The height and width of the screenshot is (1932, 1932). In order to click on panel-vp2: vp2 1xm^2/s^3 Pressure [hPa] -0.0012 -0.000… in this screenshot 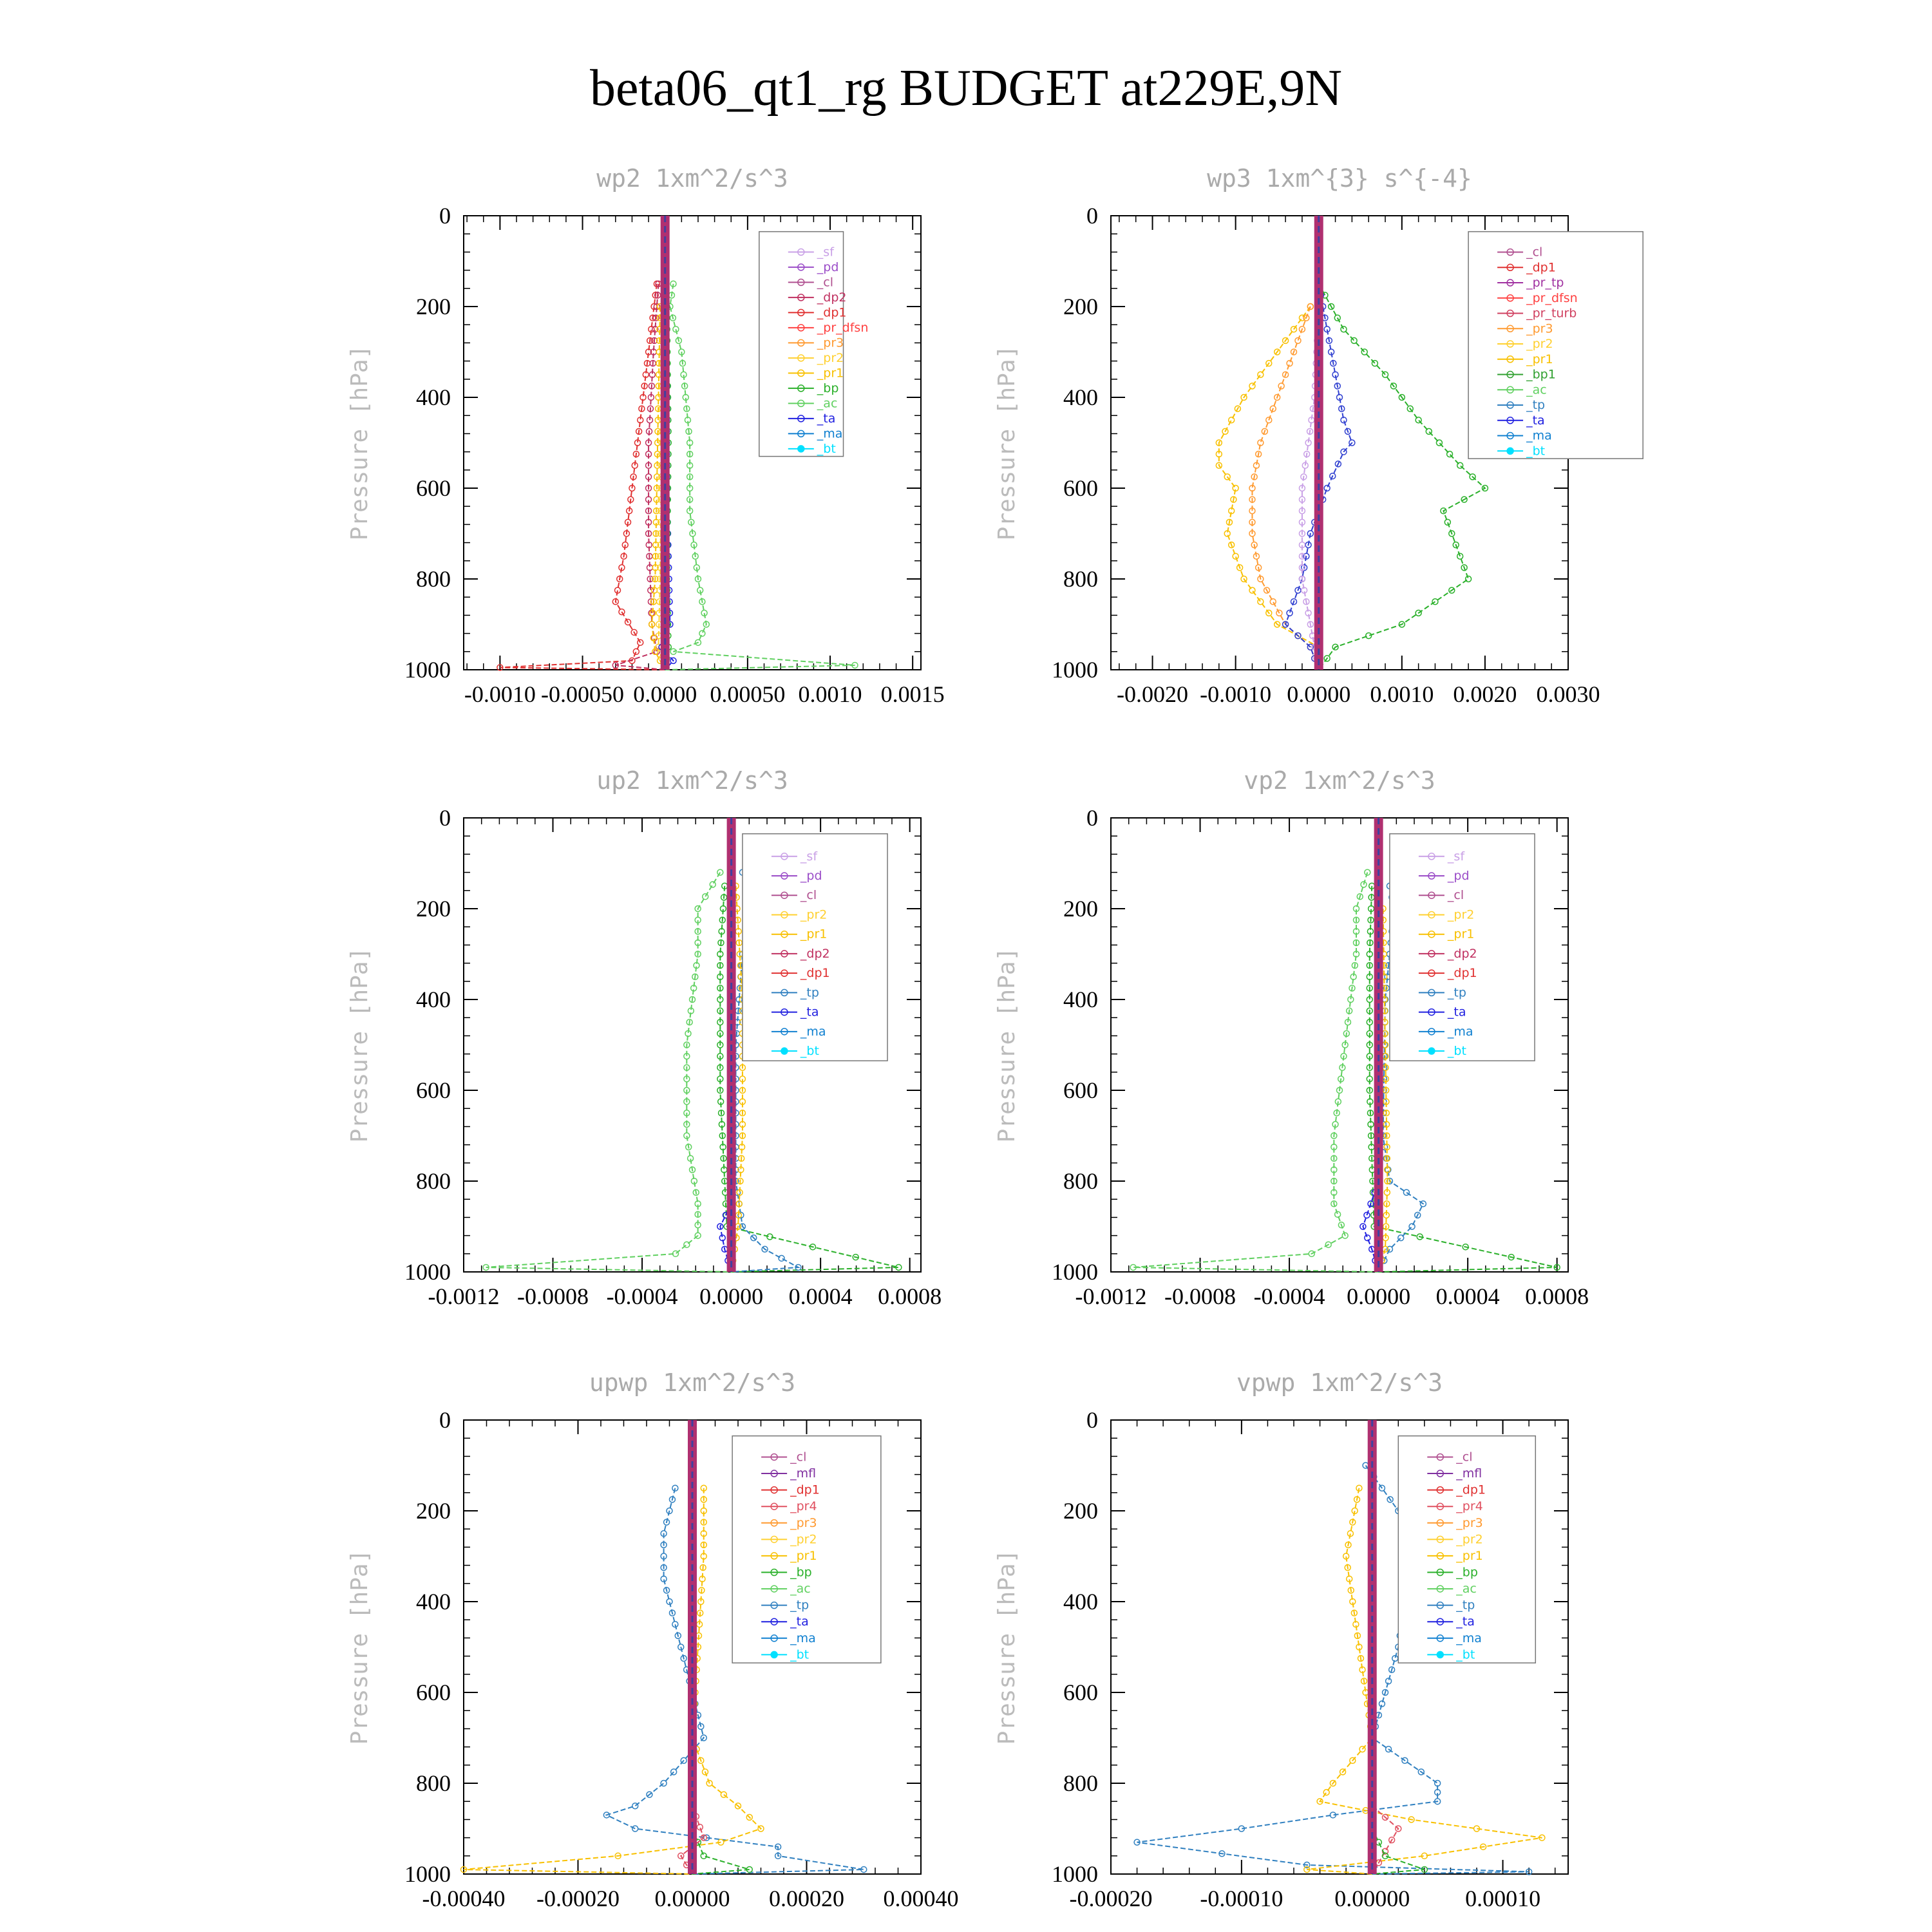, I will do `click(1291, 1037)`.